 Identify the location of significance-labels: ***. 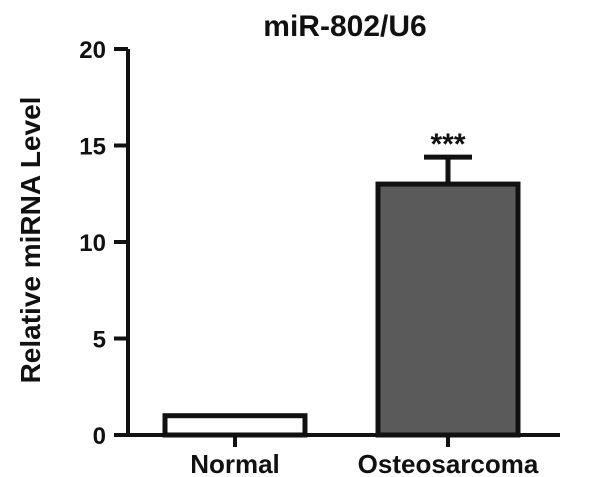
(447, 144).